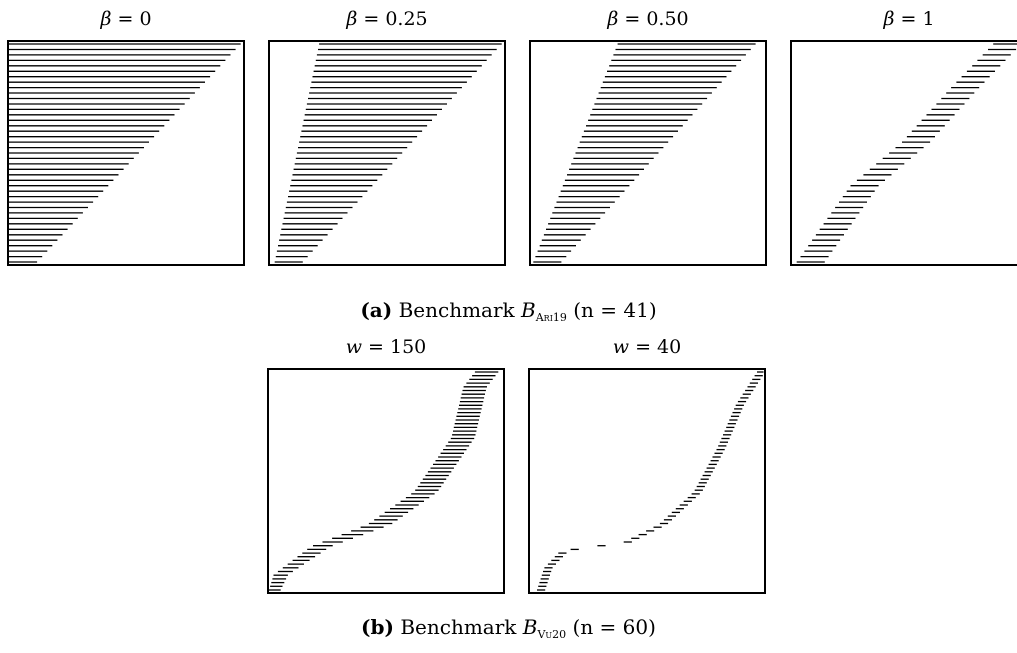  Describe the element at coordinates (126, 19) in the screenshot. I see `panel-title-beta-0: β = 0` at that location.